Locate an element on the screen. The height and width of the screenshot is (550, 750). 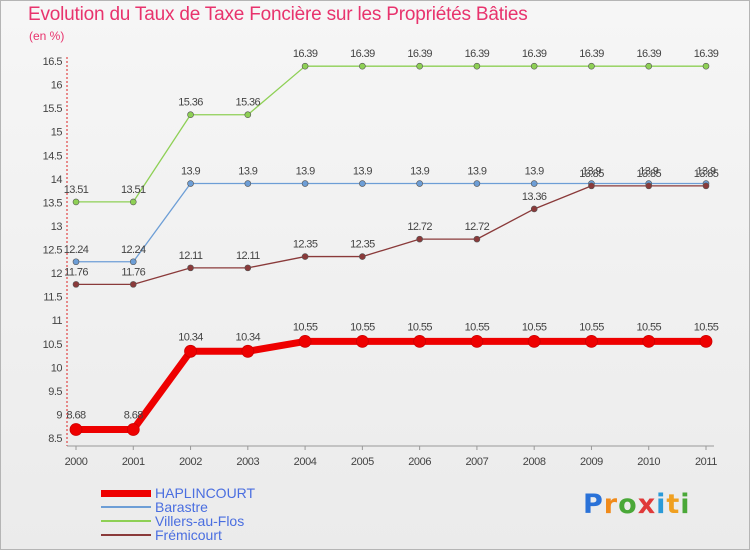
y-tick-label: 14.5 is located at coordinates (53, 156).